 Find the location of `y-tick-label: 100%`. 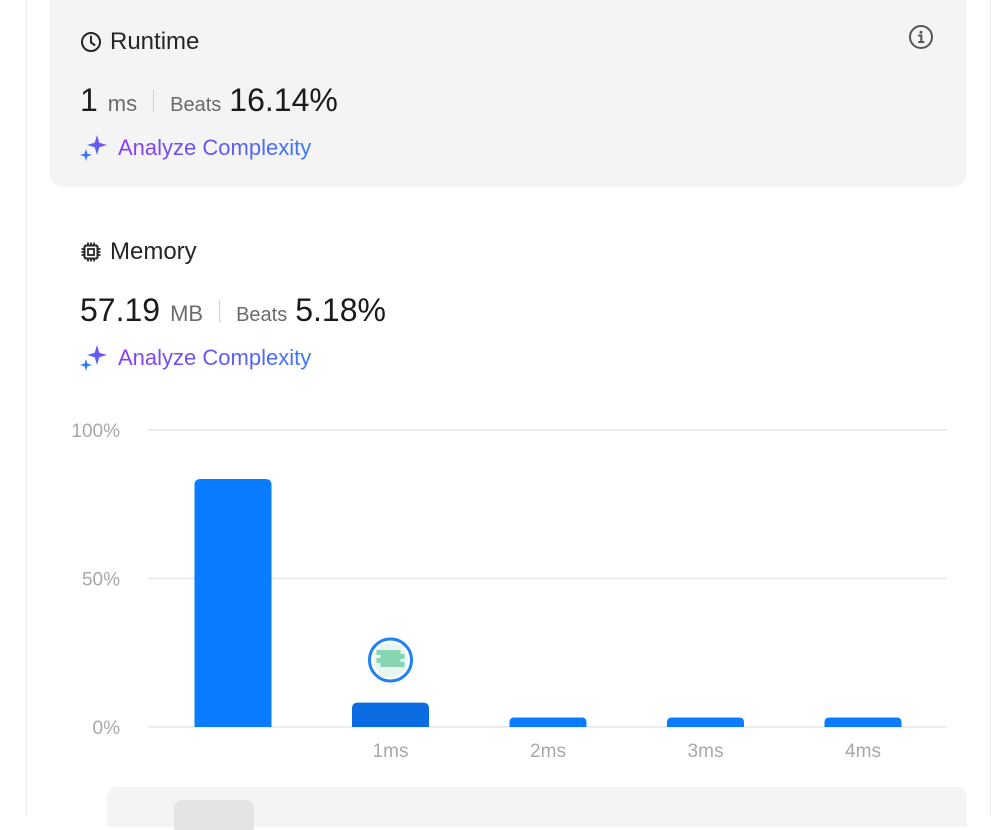

y-tick-label: 100% is located at coordinates (95, 431).